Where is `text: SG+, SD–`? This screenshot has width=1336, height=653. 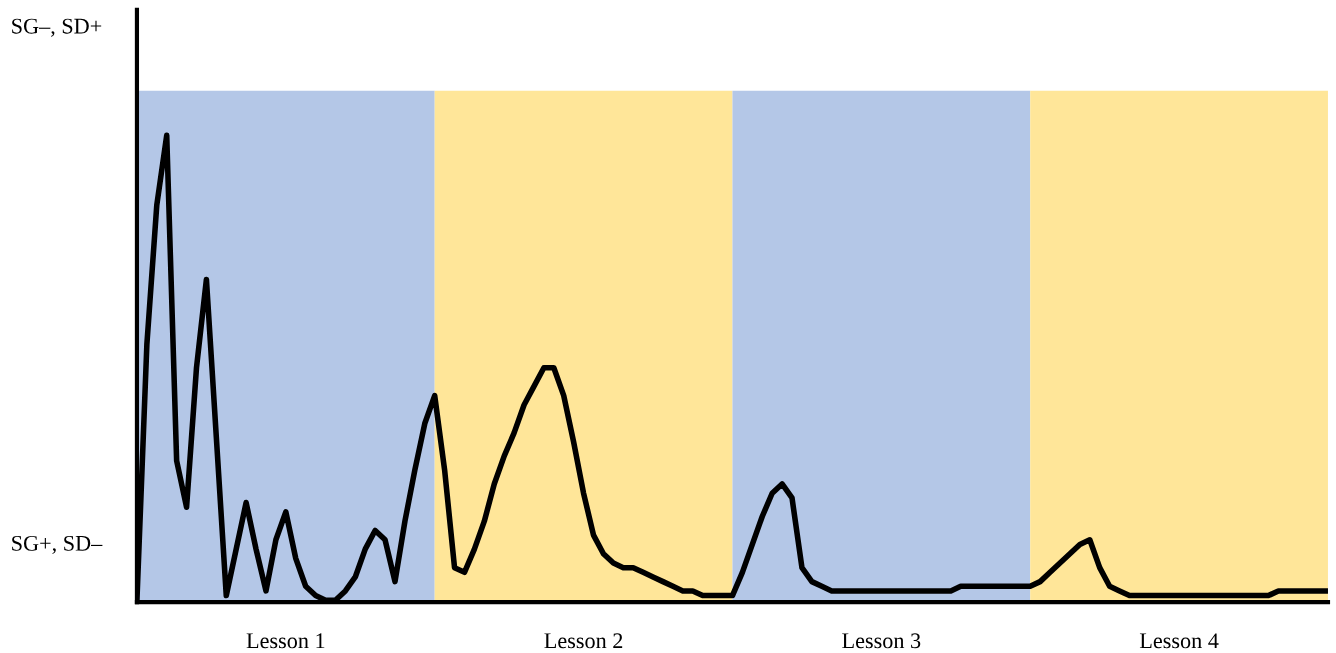
text: SG+, SD– is located at coordinates (57, 545).